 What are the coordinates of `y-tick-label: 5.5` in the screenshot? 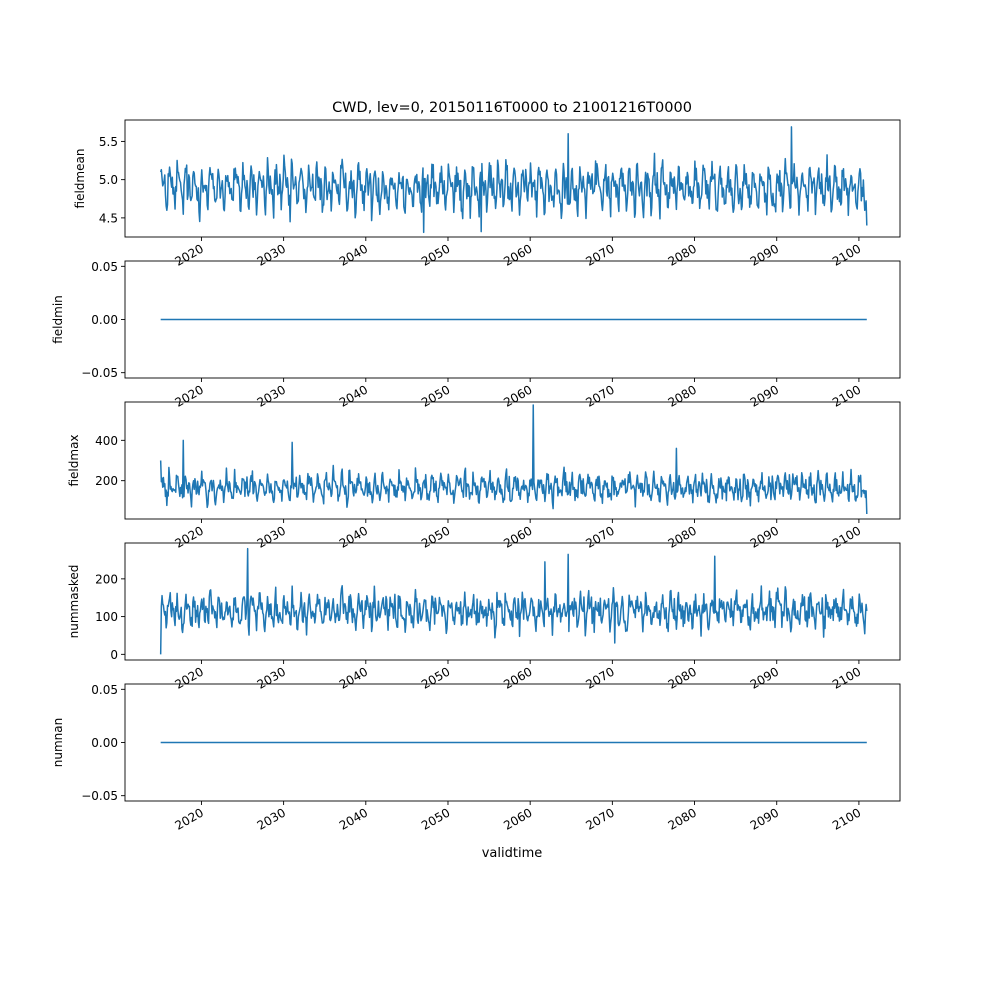 It's located at (108, 142).